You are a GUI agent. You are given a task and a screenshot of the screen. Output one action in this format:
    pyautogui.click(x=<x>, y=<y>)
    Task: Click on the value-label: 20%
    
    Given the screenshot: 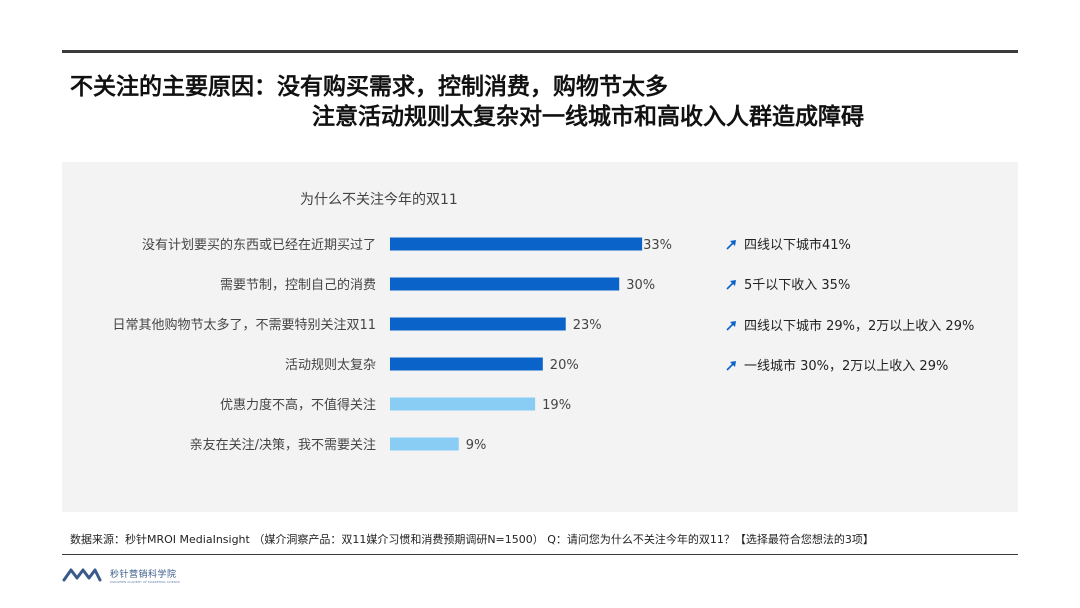 What is the action you would take?
    pyautogui.click(x=564, y=365)
    